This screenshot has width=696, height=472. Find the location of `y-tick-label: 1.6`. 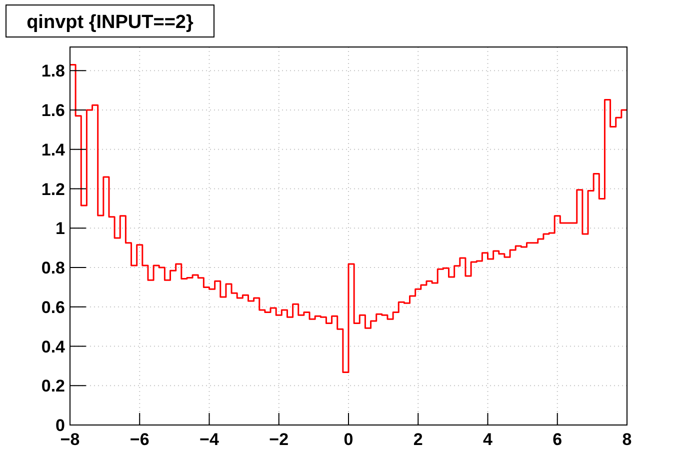

y-tick-label: 1.6 is located at coordinates (53, 110).